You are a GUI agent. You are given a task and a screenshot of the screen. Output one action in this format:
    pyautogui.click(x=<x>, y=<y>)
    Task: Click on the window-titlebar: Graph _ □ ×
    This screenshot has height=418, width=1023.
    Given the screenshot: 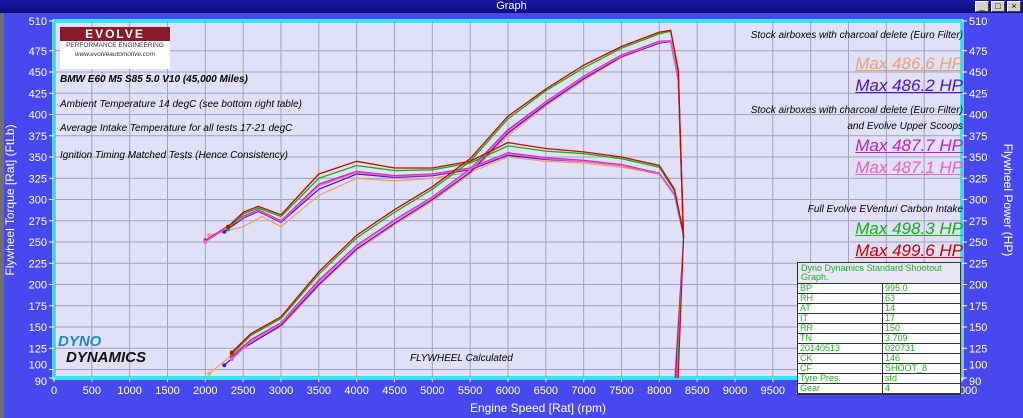 What is the action you would take?
    pyautogui.click(x=511, y=6)
    